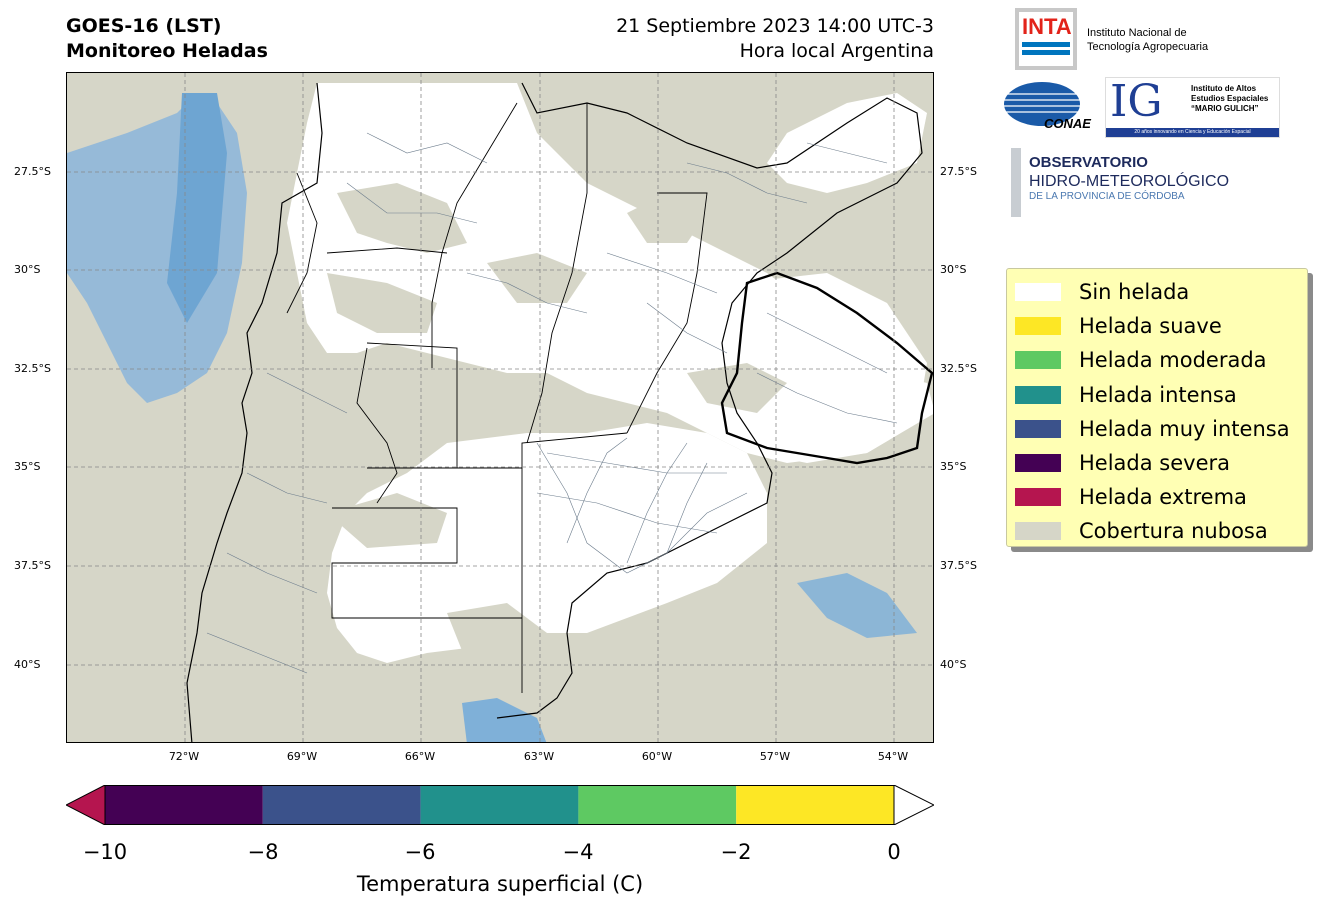 This screenshot has width=1324, height=911. I want to click on colorbar-tick: 0, so click(894, 852).